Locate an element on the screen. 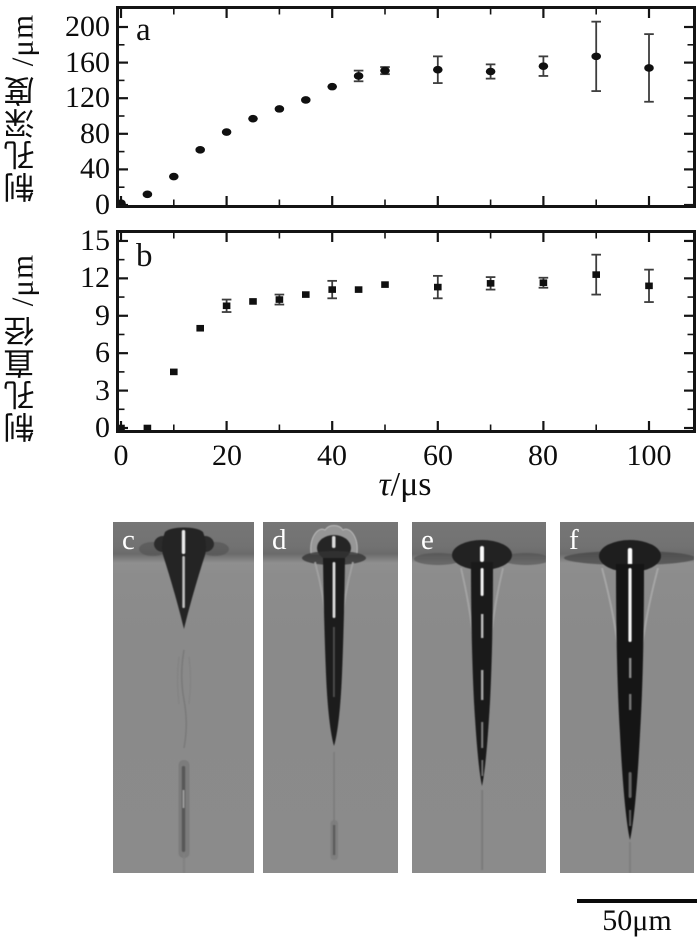 The image size is (700, 942). x-tick-label: 60 is located at coordinates (438, 455).